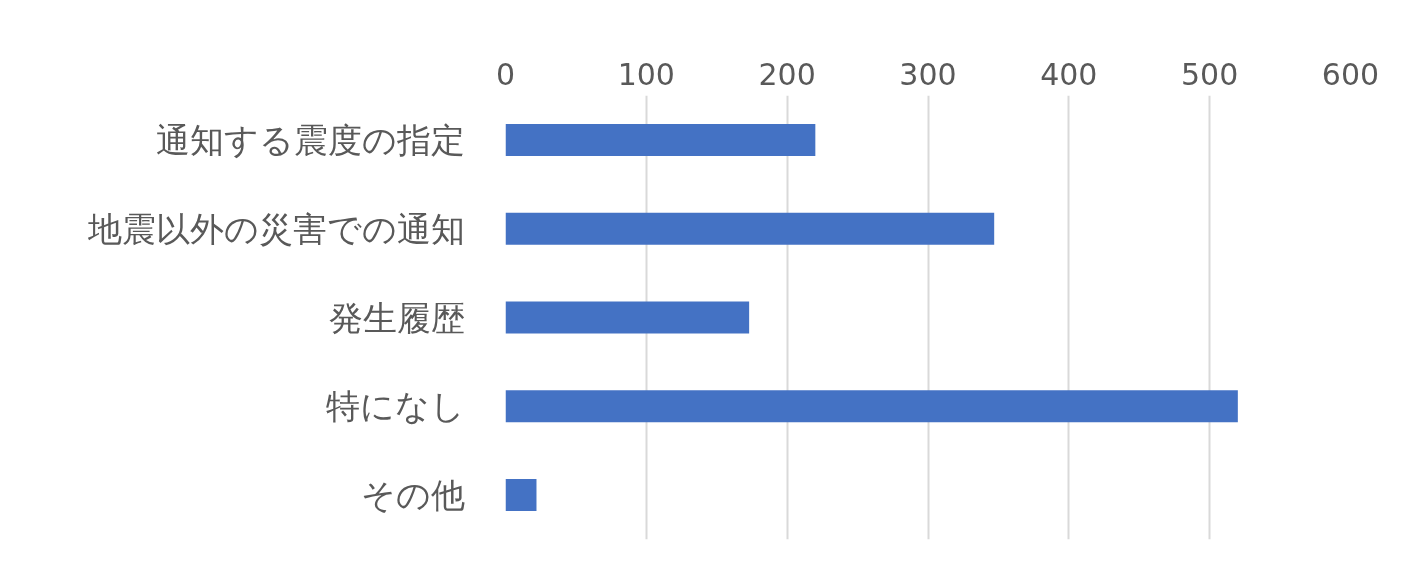  Describe the element at coordinates (505, 74) in the screenshot. I see `x-tick-label: 0` at that location.